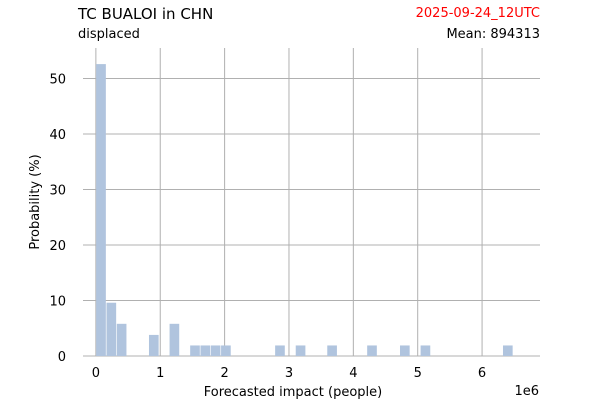 The height and width of the screenshot is (400, 600). Describe the element at coordinates (57, 191) in the screenshot. I see `y-tick-label: 30` at that location.